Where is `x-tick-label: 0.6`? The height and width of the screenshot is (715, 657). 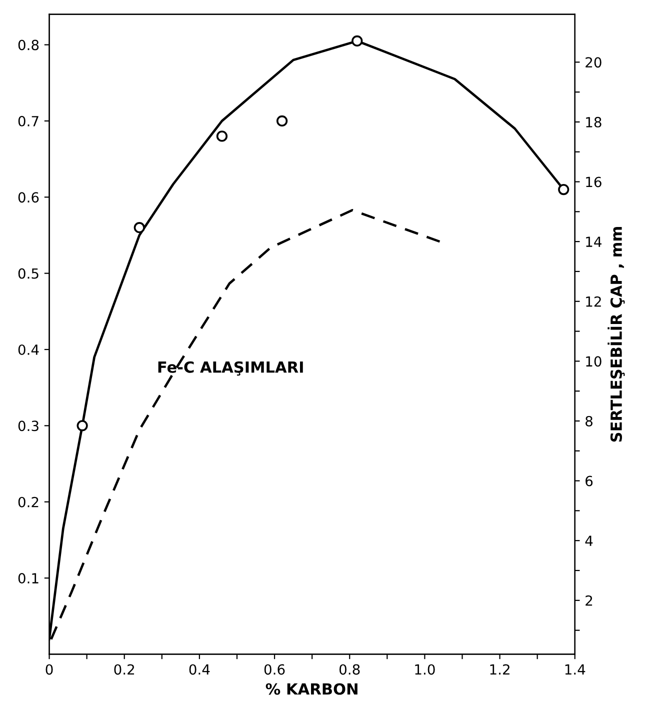 x-tick-label: 0.6 is located at coordinates (274, 669).